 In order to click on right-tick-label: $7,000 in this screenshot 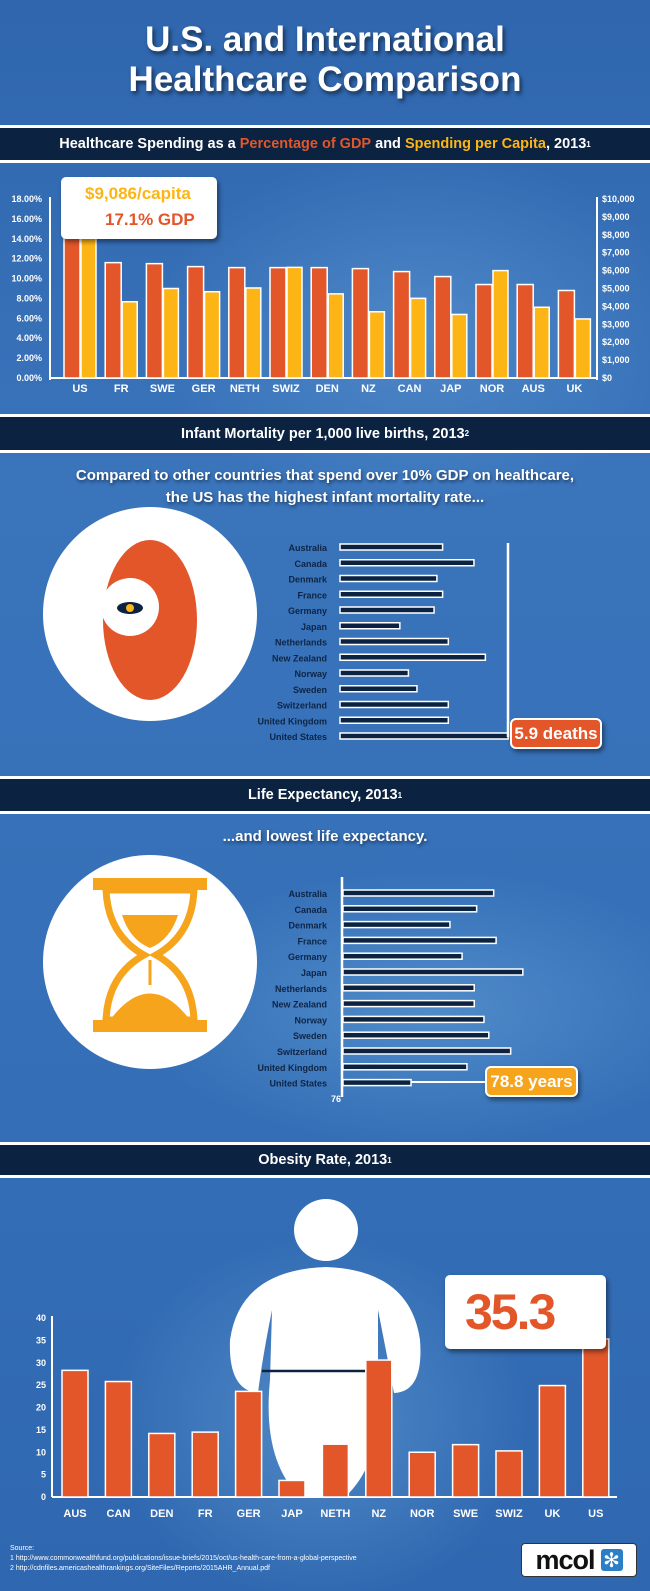, I will do `click(616, 253)`.